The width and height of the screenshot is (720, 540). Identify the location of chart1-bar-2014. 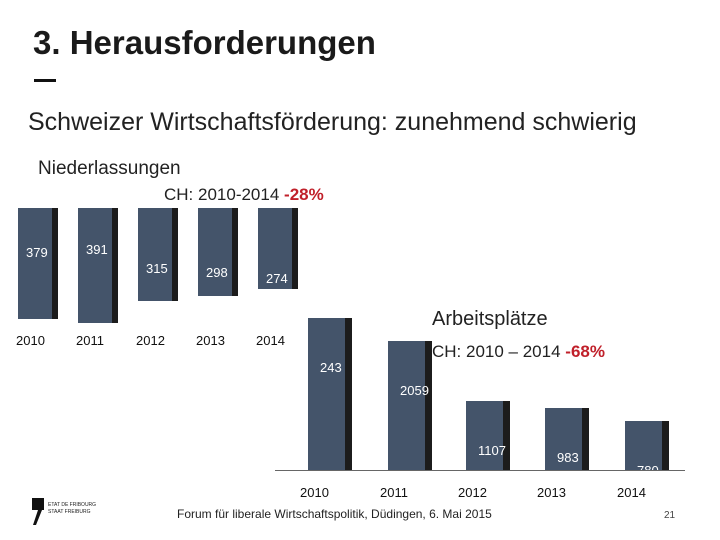
(278, 248).